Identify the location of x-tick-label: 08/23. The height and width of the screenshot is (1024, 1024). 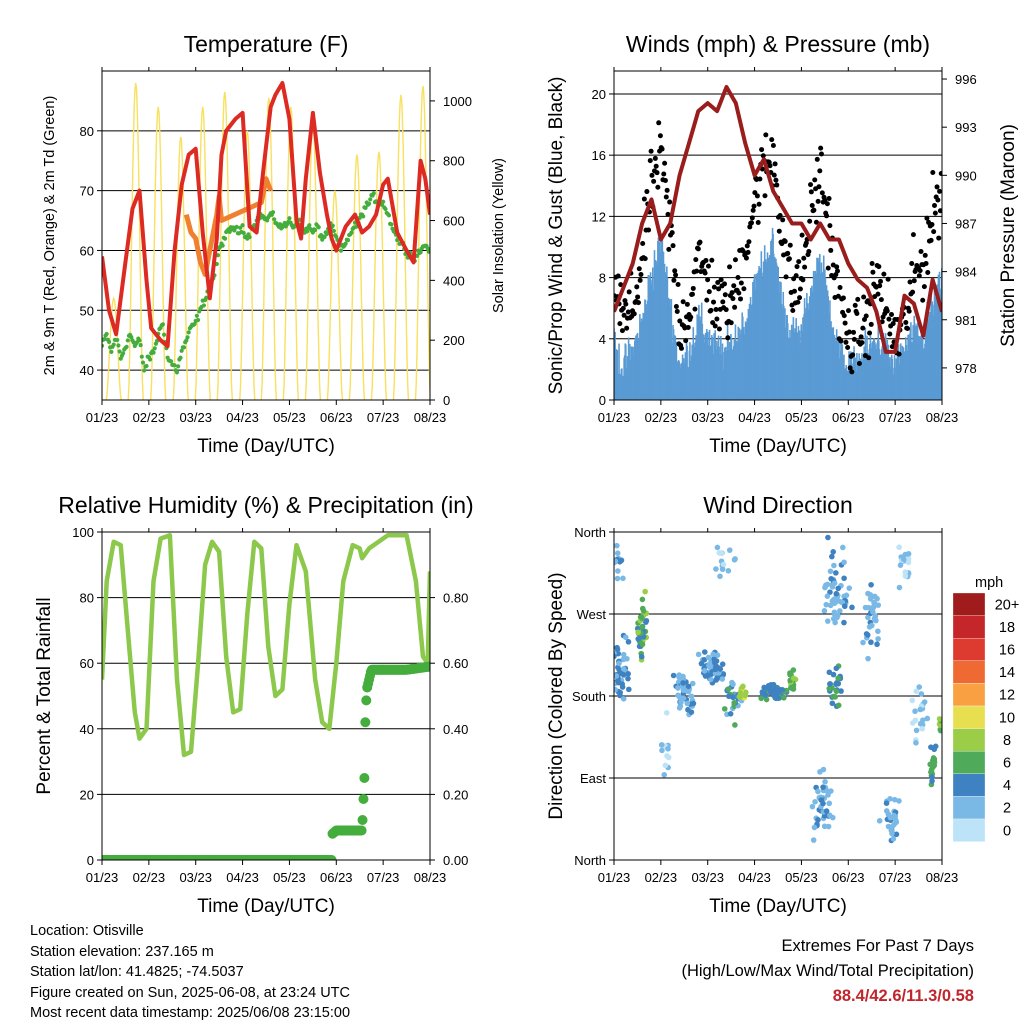
(430, 877).